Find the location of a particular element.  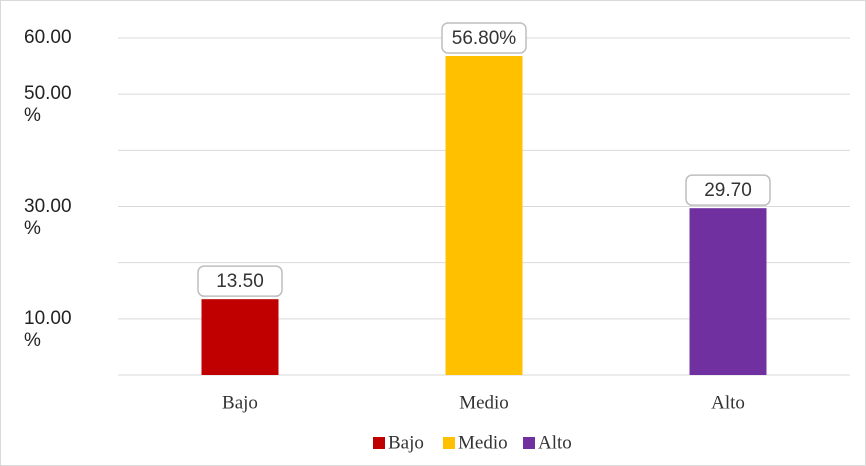

data-label: 13.50 is located at coordinates (240, 281).